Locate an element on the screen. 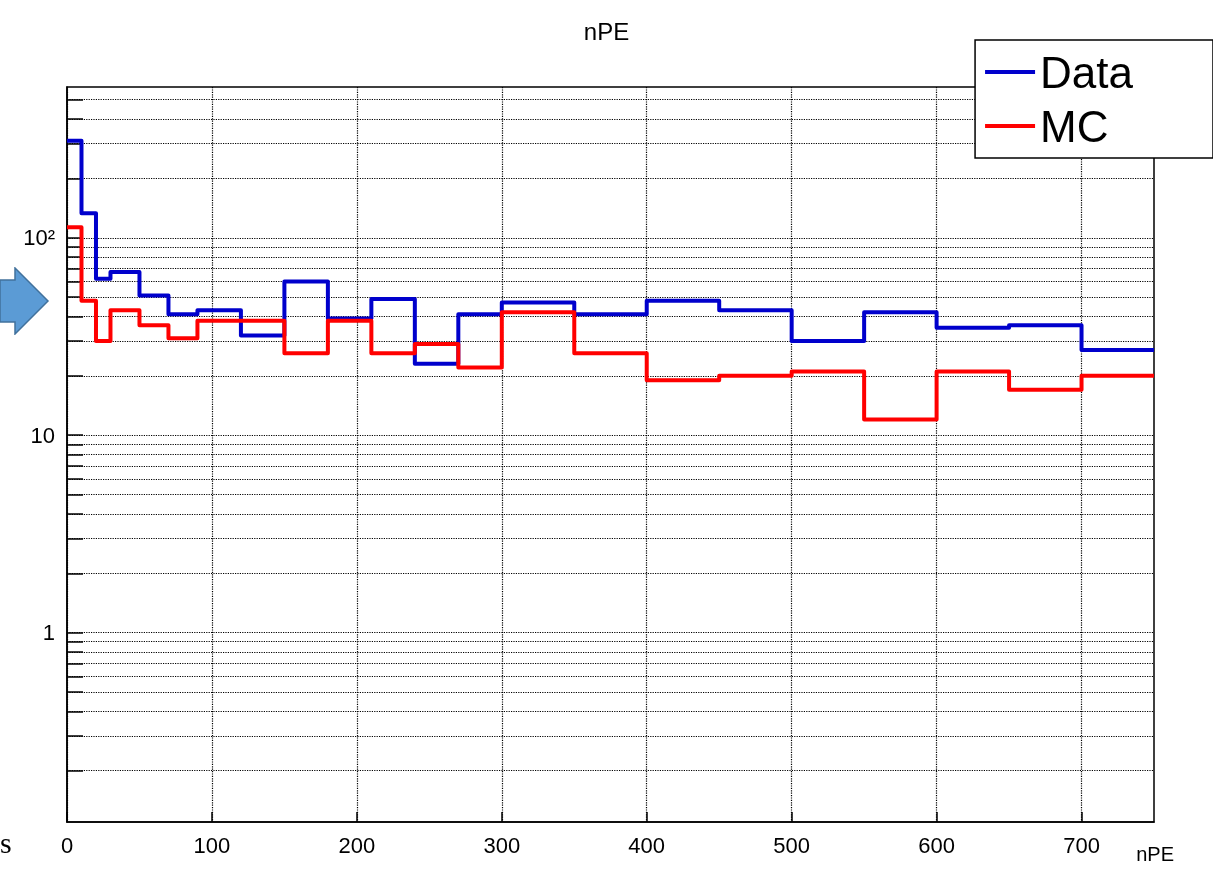  legend-label: MC is located at coordinates (1074, 126).